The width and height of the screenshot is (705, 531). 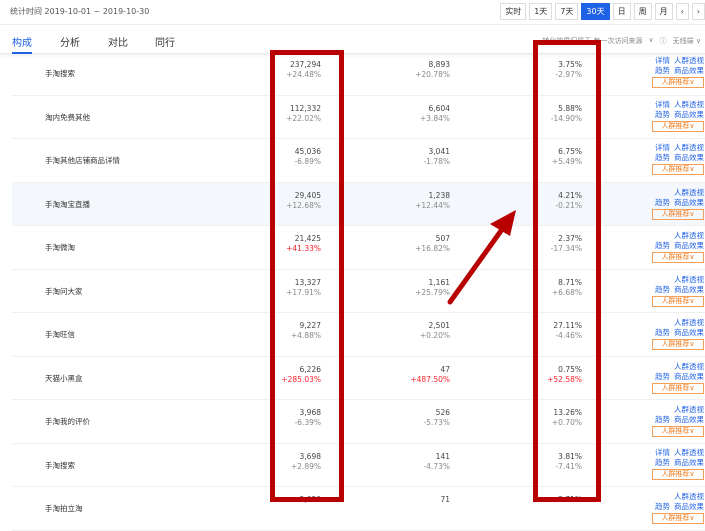 What do you see at coordinates (22, 44) in the screenshot?
I see `tab-composition: 构成` at bounding box center [22, 44].